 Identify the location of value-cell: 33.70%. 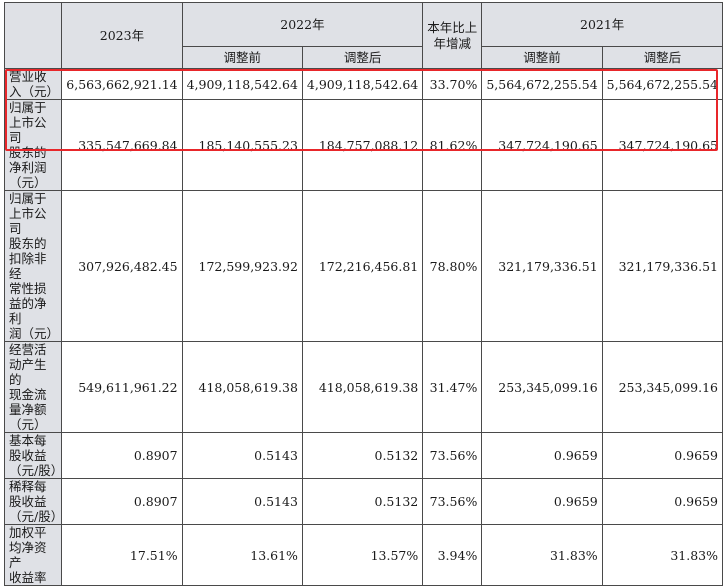
(452, 84).